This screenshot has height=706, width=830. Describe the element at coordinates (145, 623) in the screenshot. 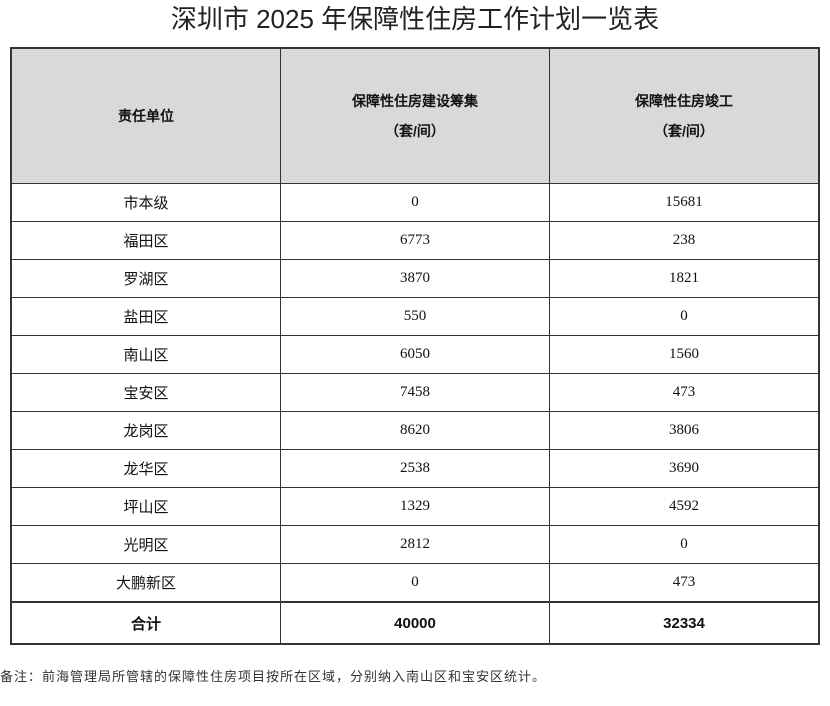

I see `total-cell-unit: 合计` at that location.